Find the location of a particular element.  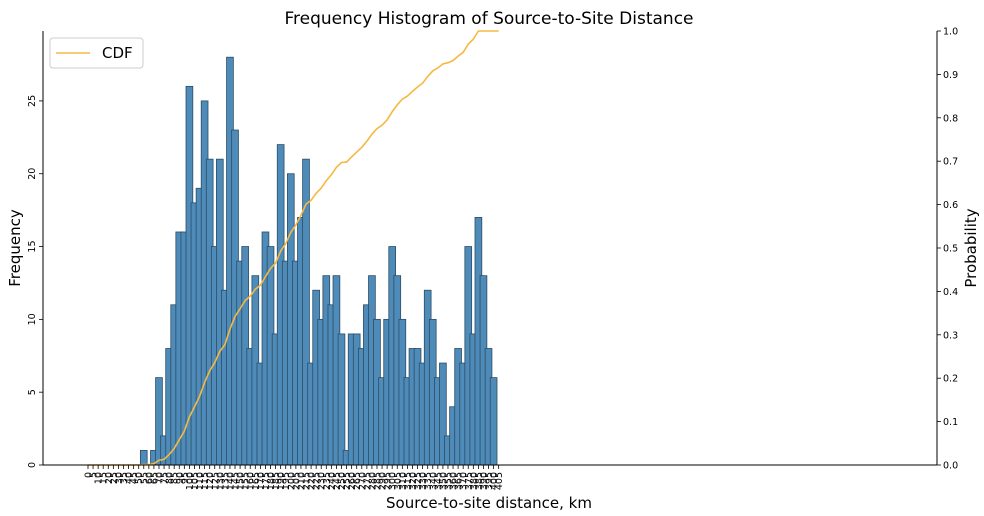

x-tick-label: 225 is located at coordinates (317, 481).